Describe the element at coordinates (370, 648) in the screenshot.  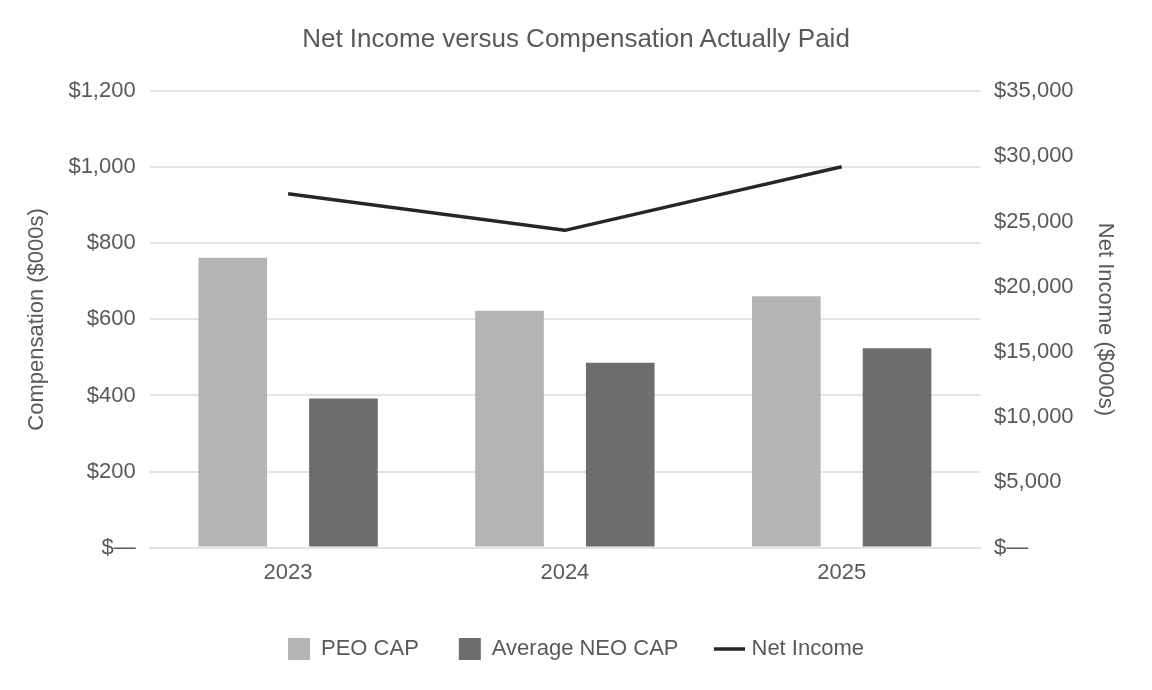
I see `legend-label: PEO CAP` at that location.